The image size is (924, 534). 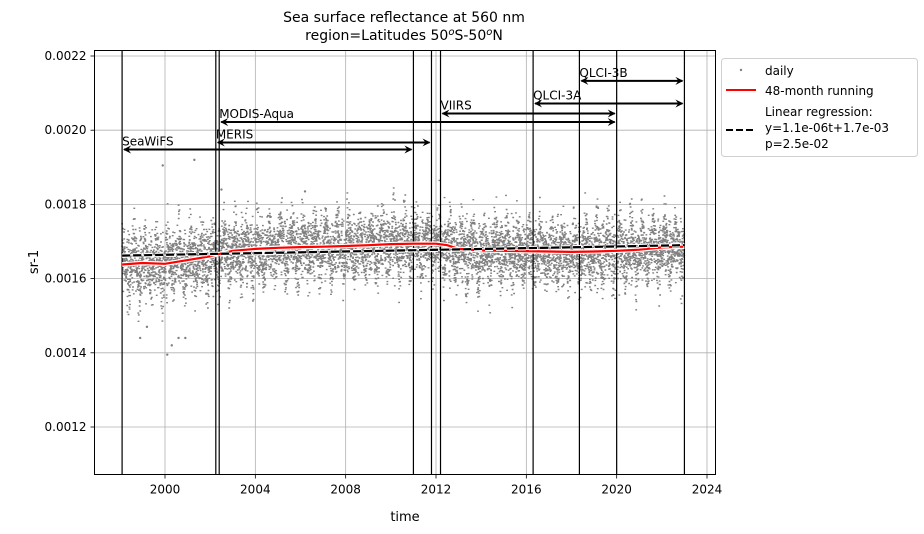 What do you see at coordinates (404, 18) in the screenshot?
I see `chart-title: Sea surface reflectance at 560 nm` at bounding box center [404, 18].